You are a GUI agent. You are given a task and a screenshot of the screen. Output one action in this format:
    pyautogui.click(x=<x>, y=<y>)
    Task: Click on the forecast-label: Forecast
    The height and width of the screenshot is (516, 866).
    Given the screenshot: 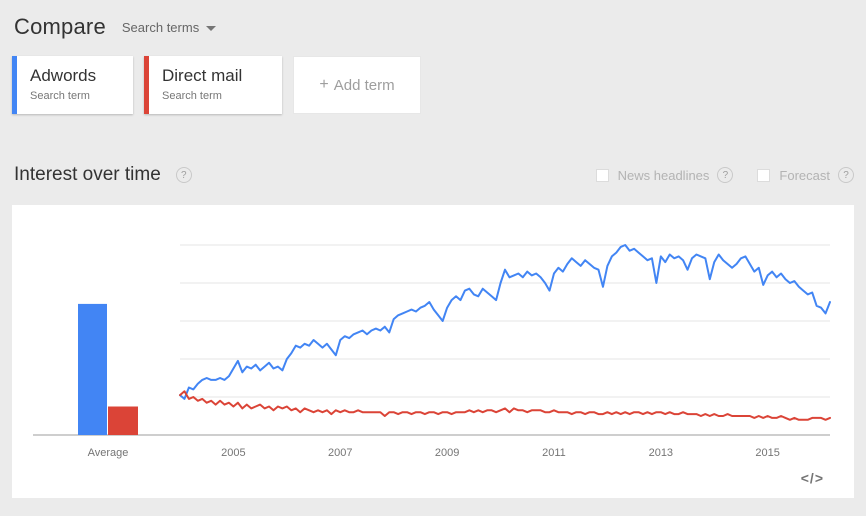 What is the action you would take?
    pyautogui.click(x=804, y=175)
    